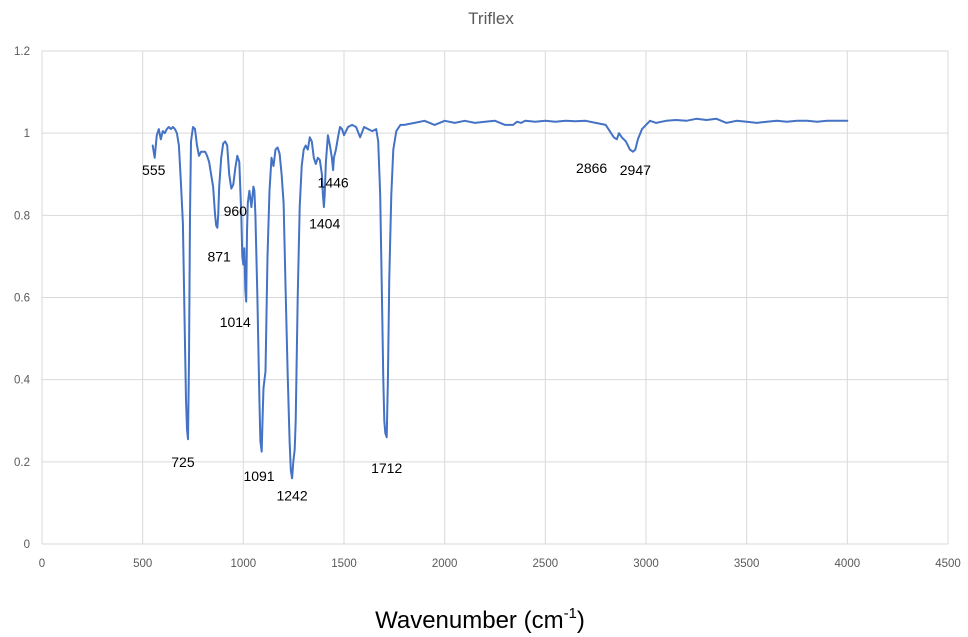  What do you see at coordinates (27, 134) in the screenshot?
I see `y-tick-label: 1` at bounding box center [27, 134].